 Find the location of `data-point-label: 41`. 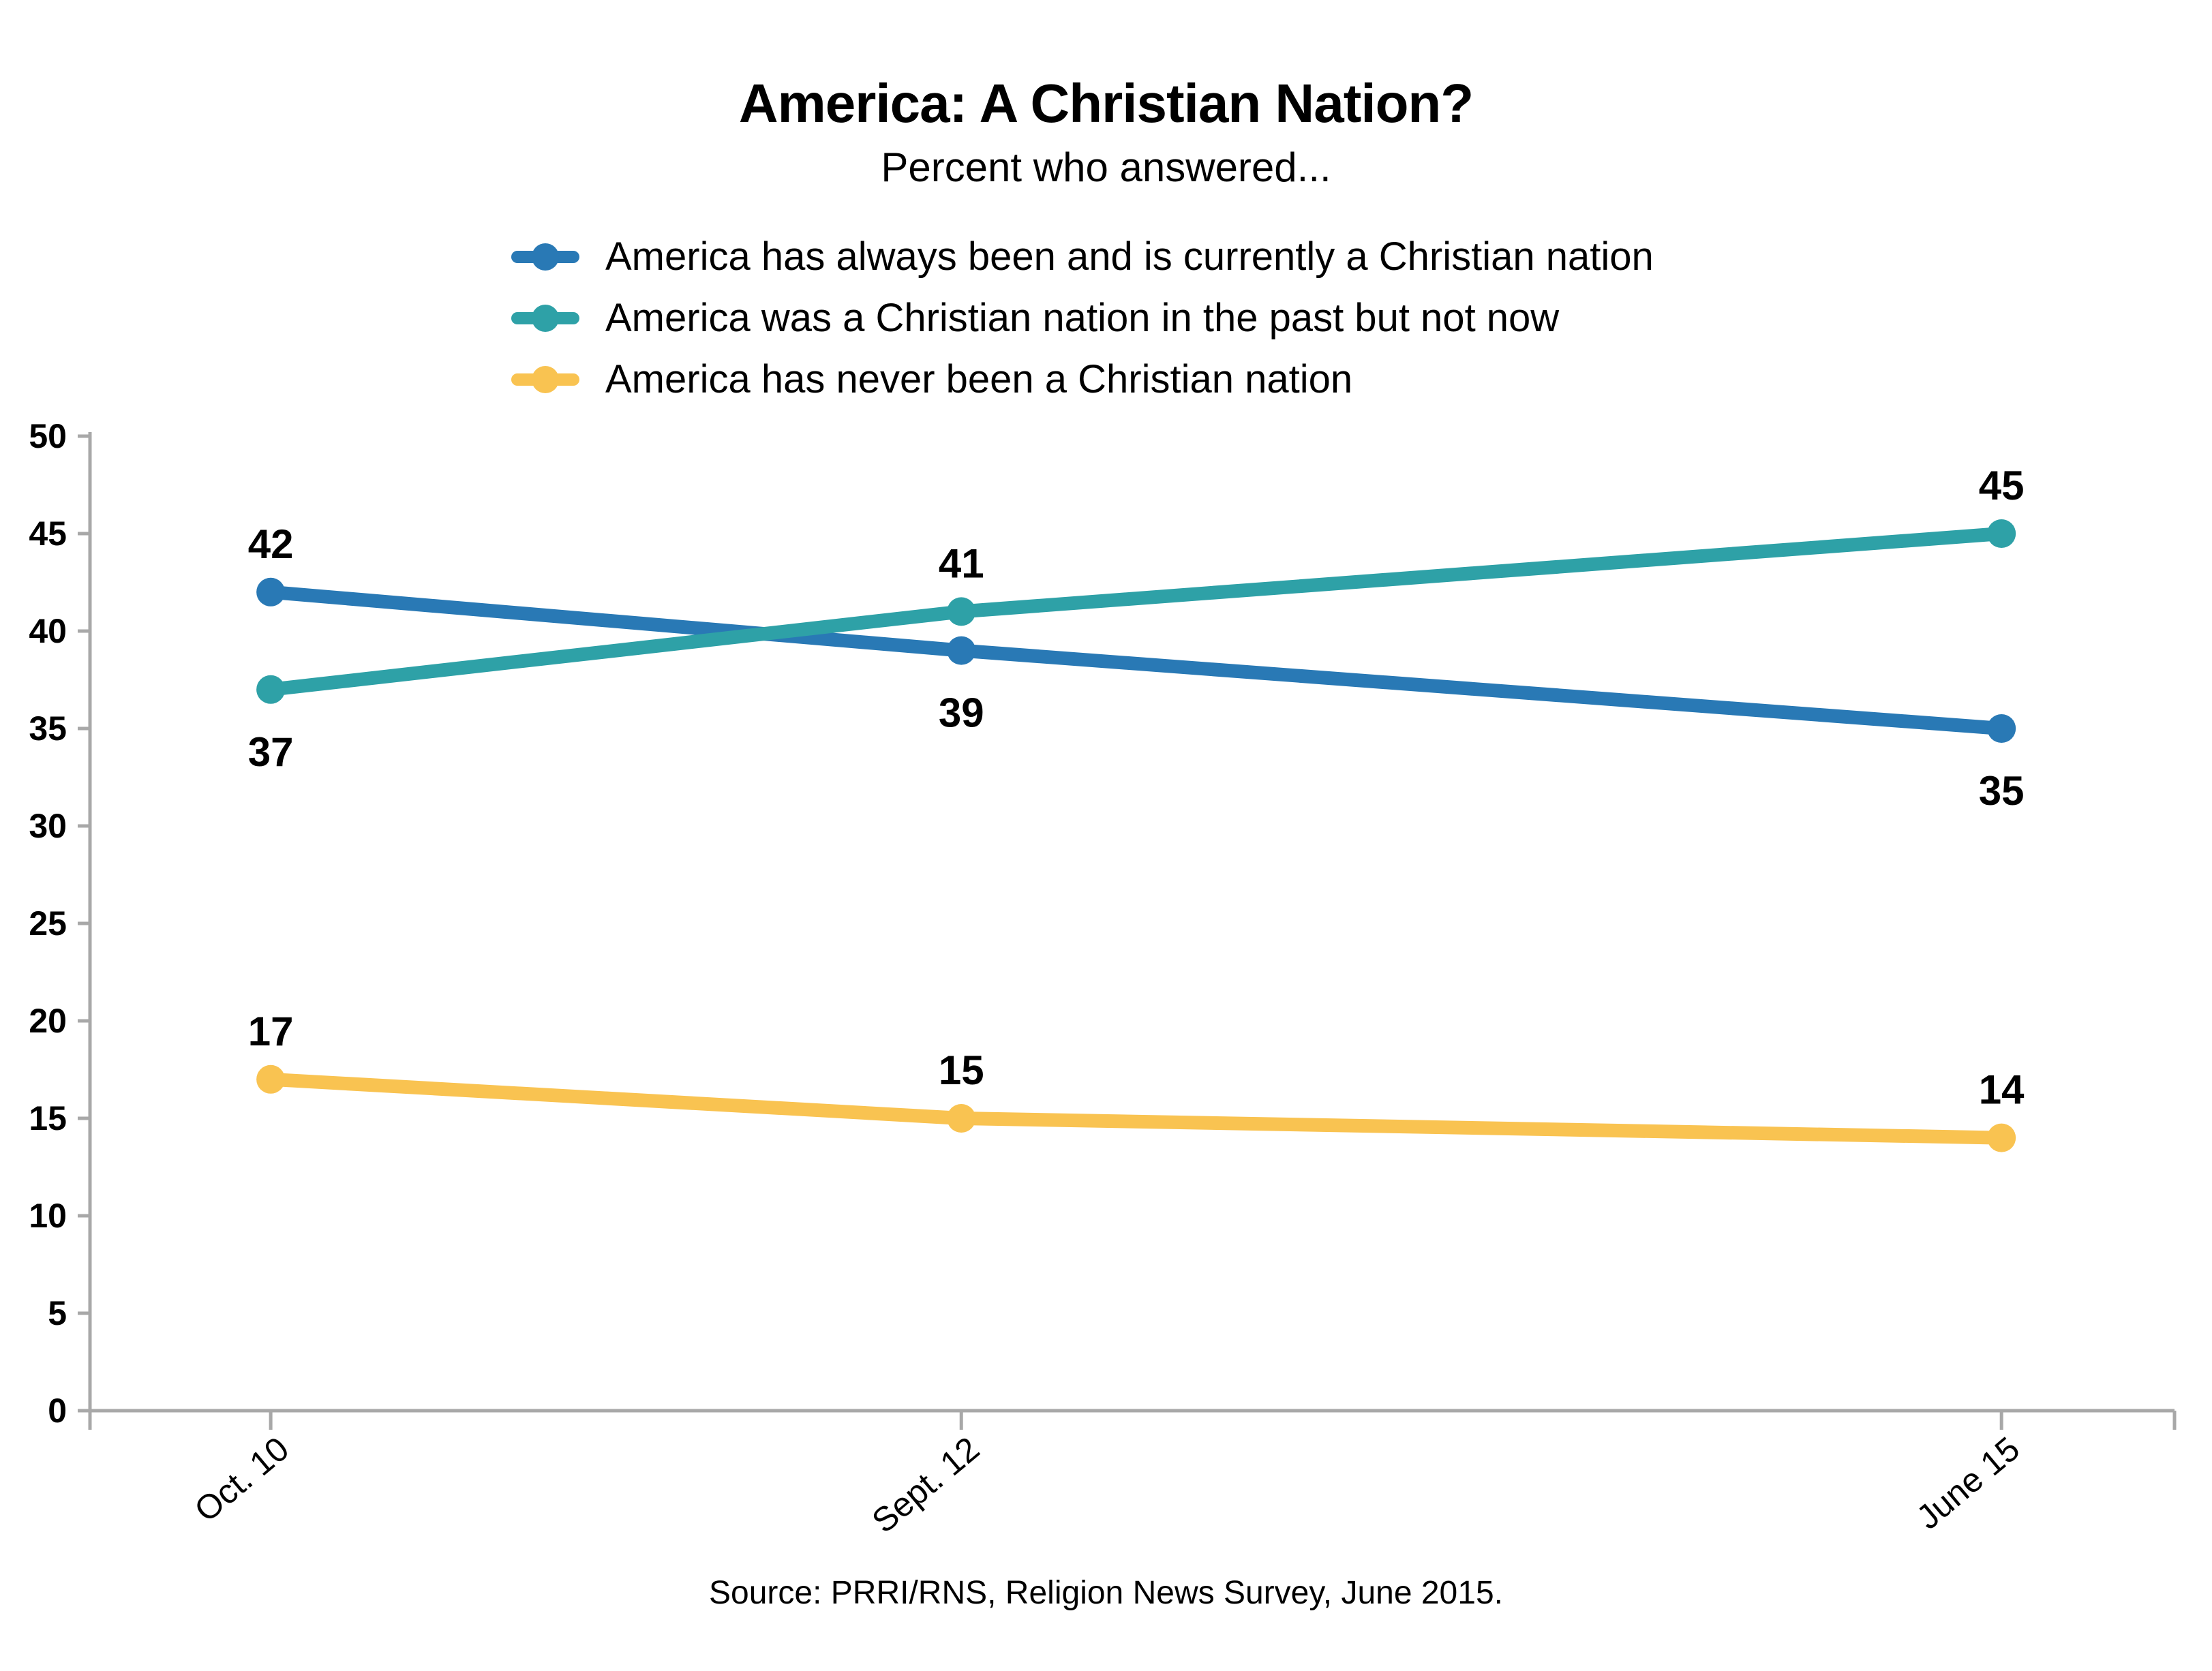

data-point-label: 41 is located at coordinates (961, 563).